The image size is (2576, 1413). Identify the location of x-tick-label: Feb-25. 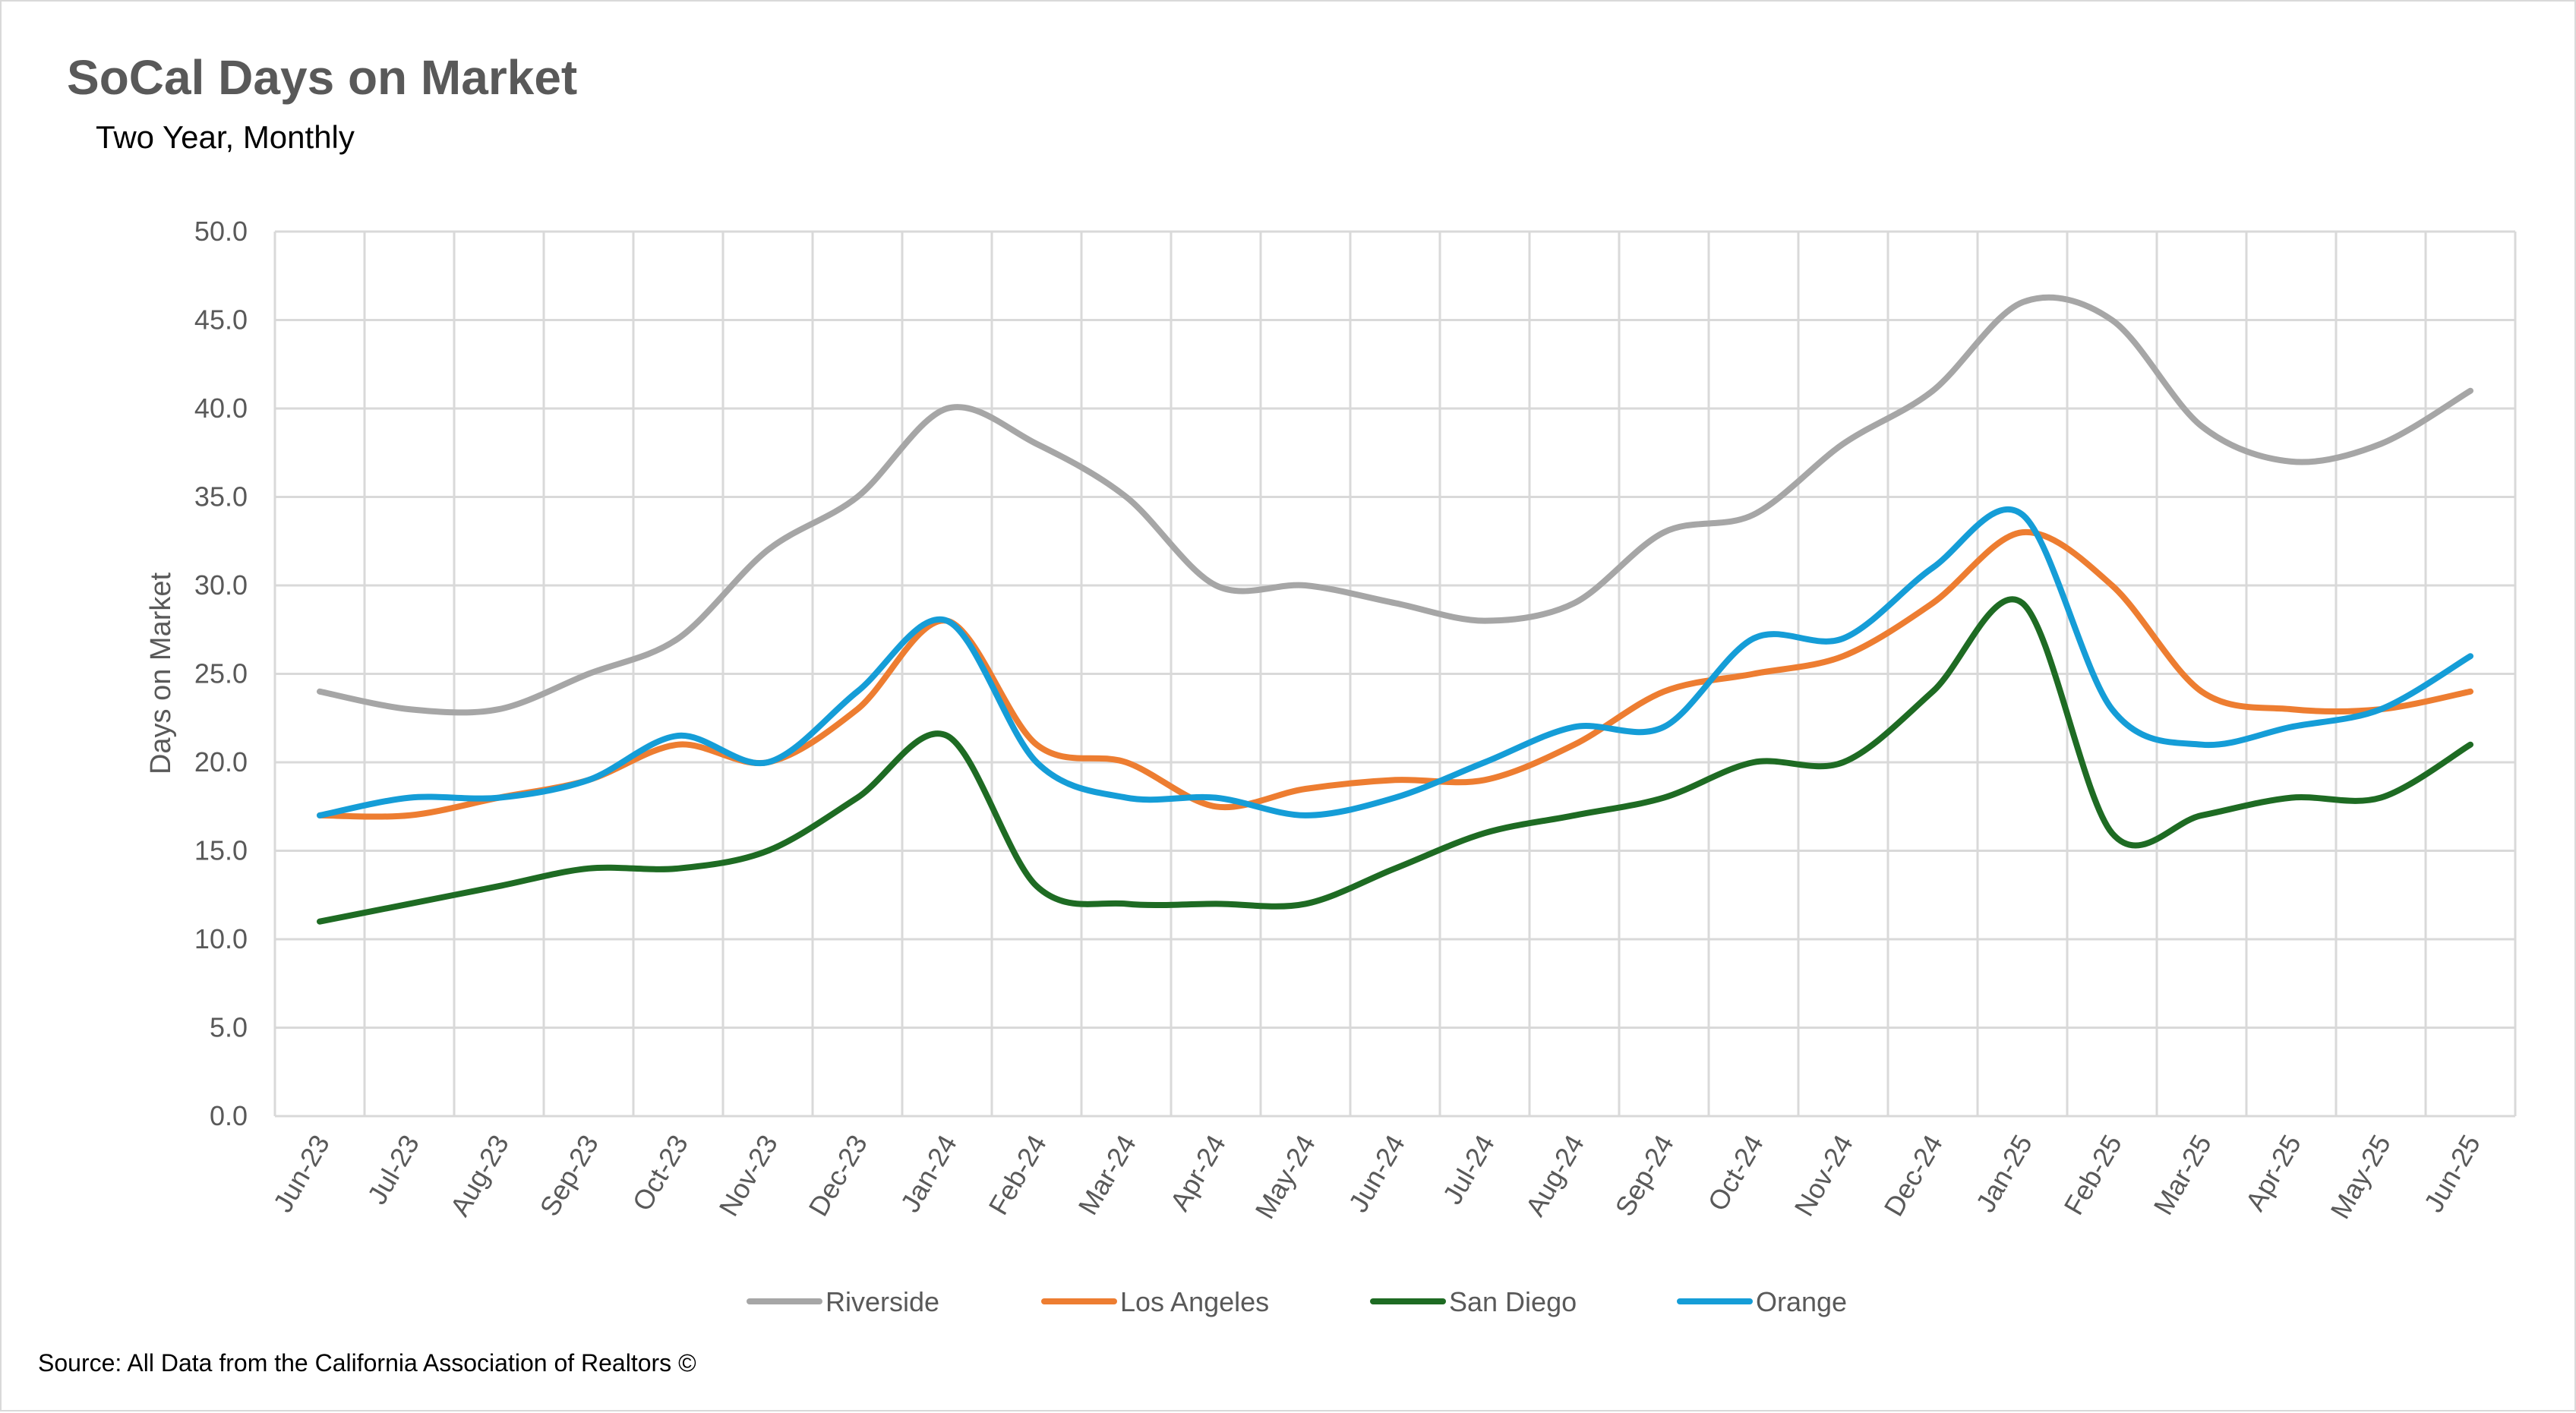
(2092, 1175).